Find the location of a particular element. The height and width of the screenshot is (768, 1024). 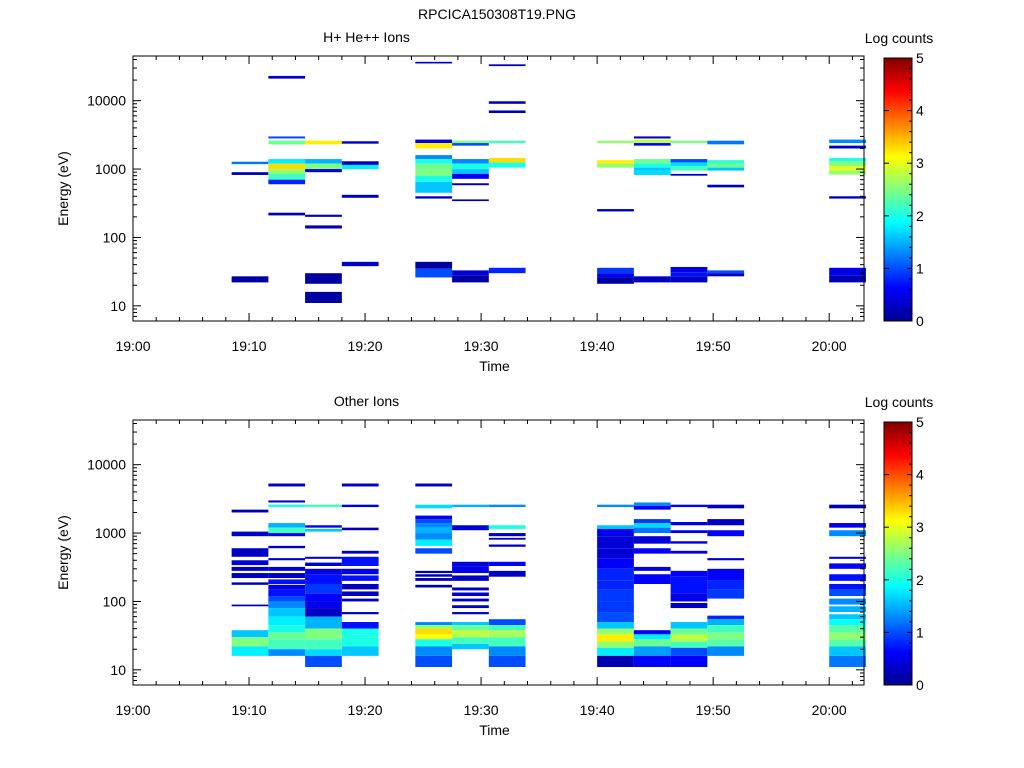

colorbar-tick-label: 5 is located at coordinates (920, 422).